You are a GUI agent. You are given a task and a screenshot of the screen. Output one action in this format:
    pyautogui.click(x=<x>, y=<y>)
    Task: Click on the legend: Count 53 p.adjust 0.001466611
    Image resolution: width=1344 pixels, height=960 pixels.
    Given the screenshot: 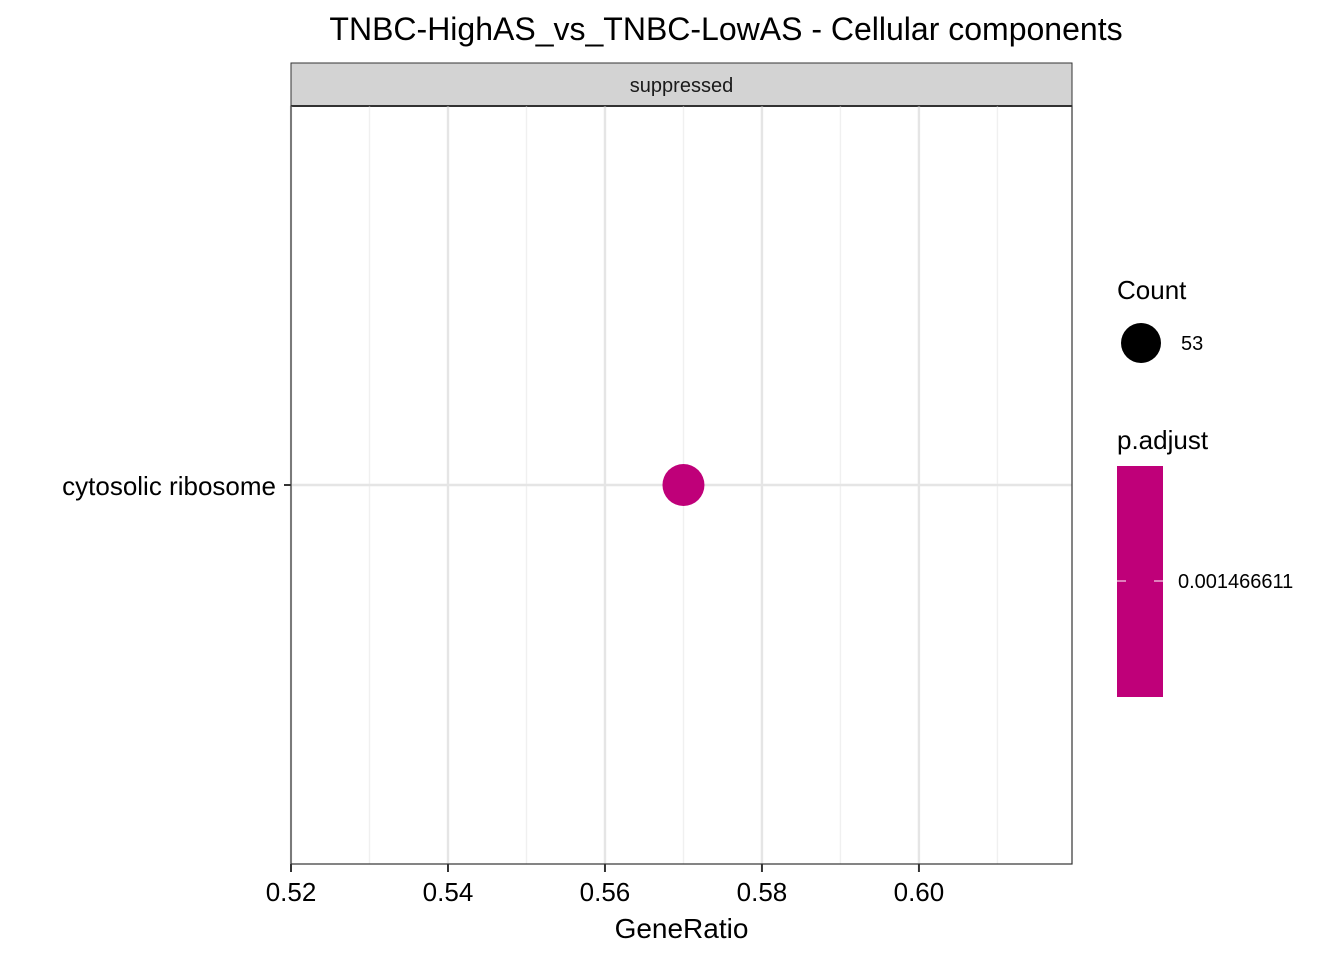 What is the action you would take?
    pyautogui.click(x=1205, y=486)
    